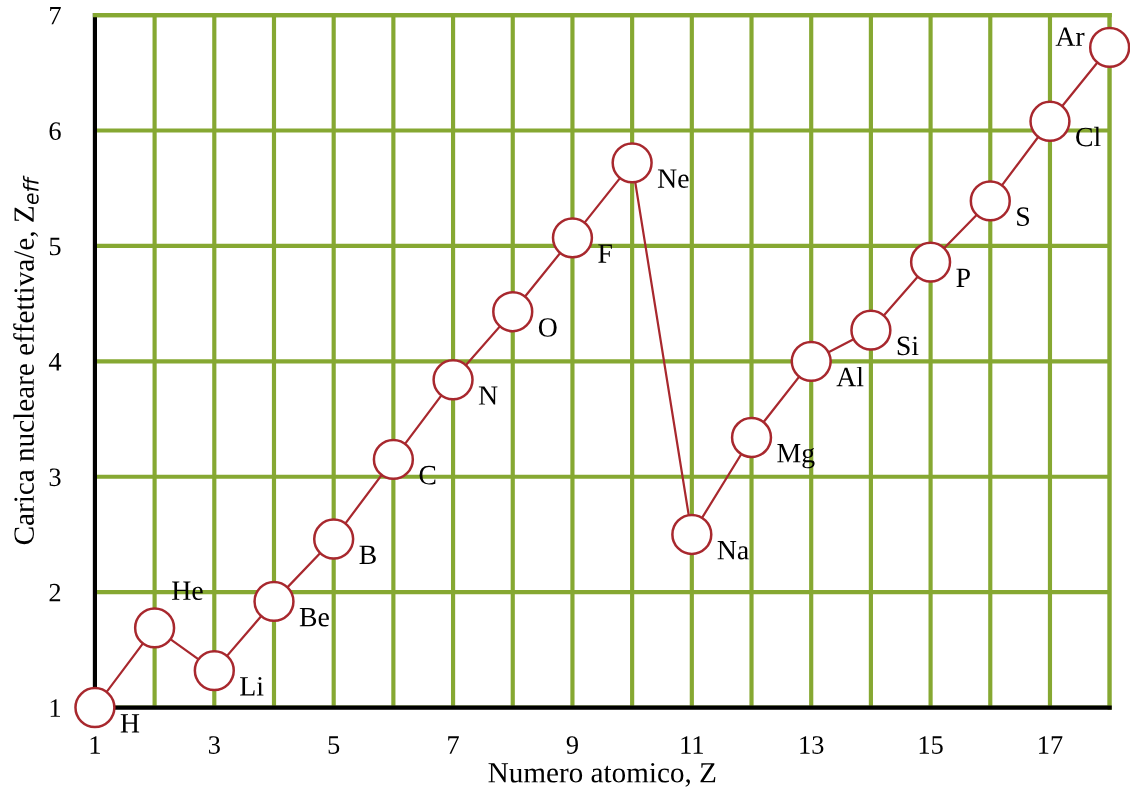 This screenshot has height=795, width=1130. I want to click on x-tick-label: 17, so click(1051, 745).